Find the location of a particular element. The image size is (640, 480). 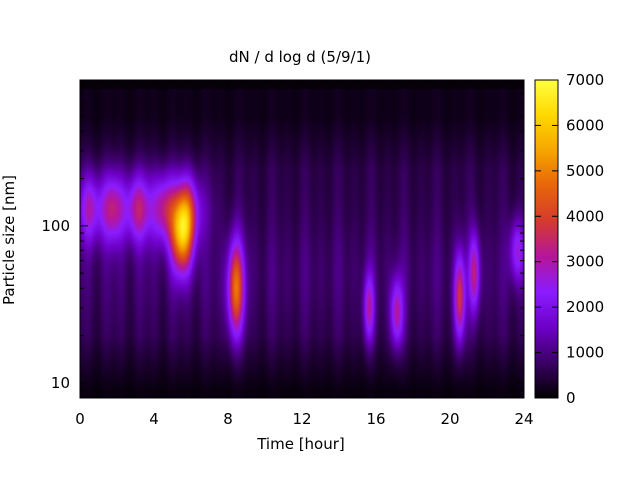

colorbar-tick-label: 6000 is located at coordinates (585, 125).